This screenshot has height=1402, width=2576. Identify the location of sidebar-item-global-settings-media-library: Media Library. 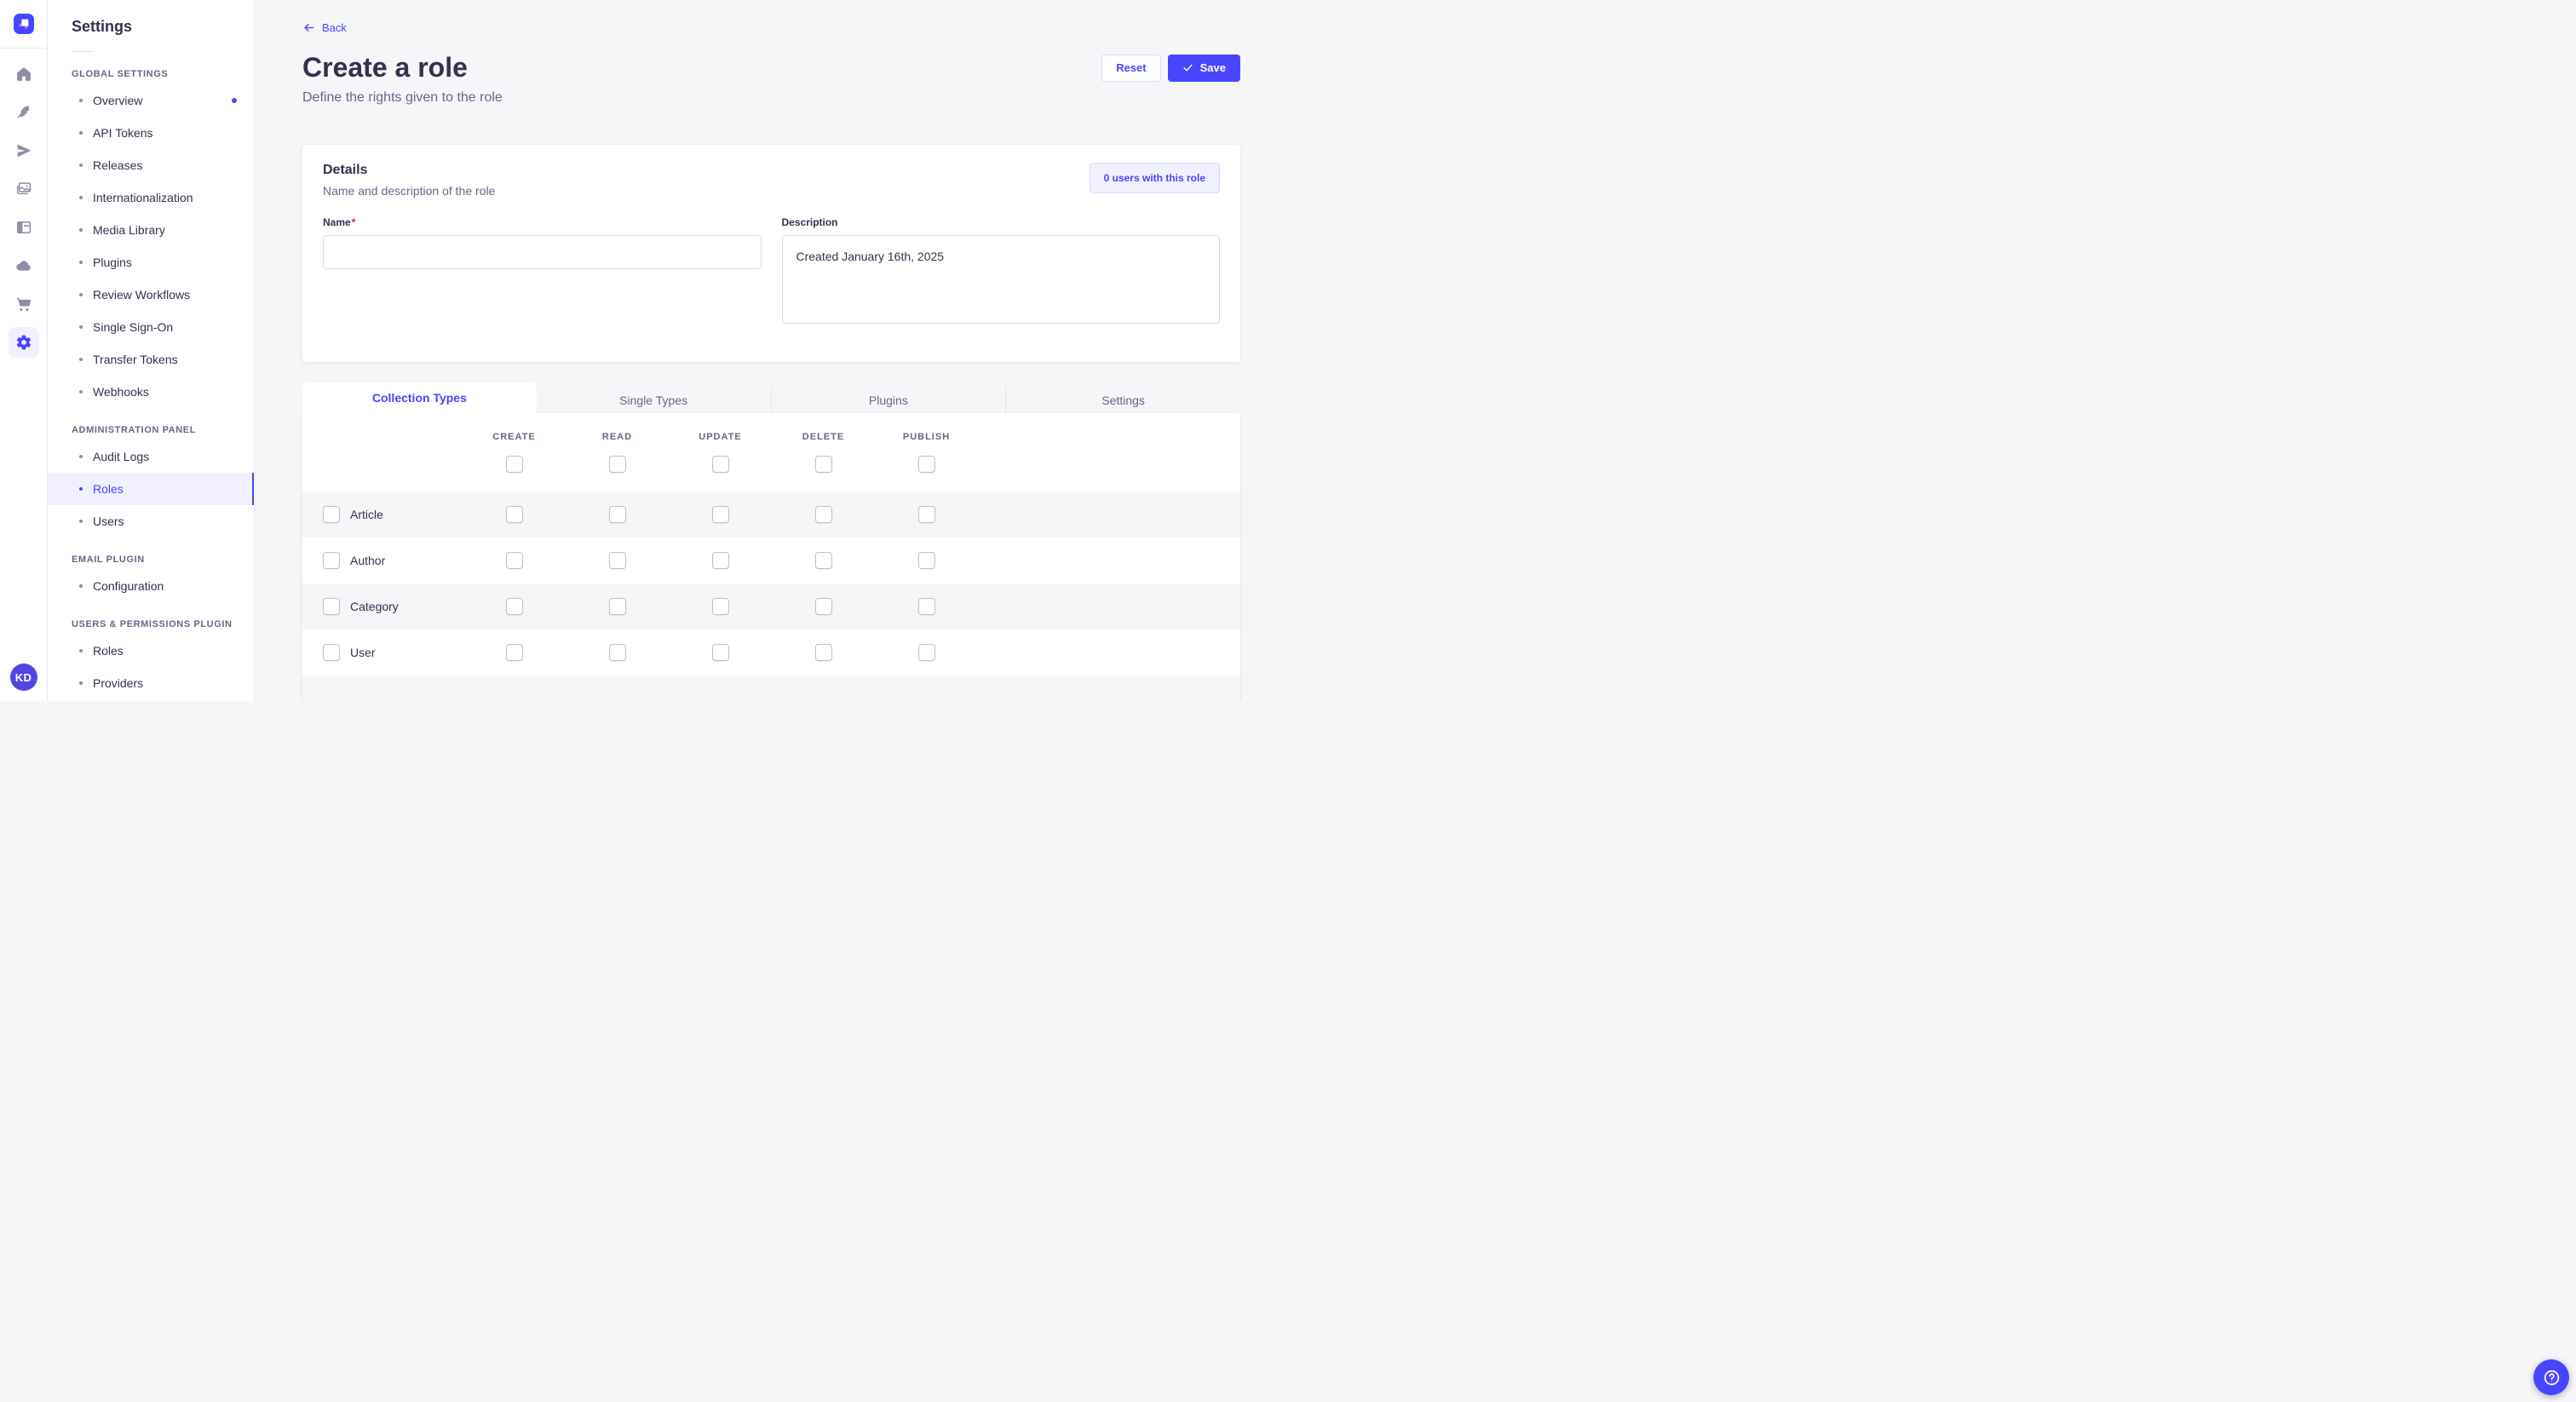
(151, 230).